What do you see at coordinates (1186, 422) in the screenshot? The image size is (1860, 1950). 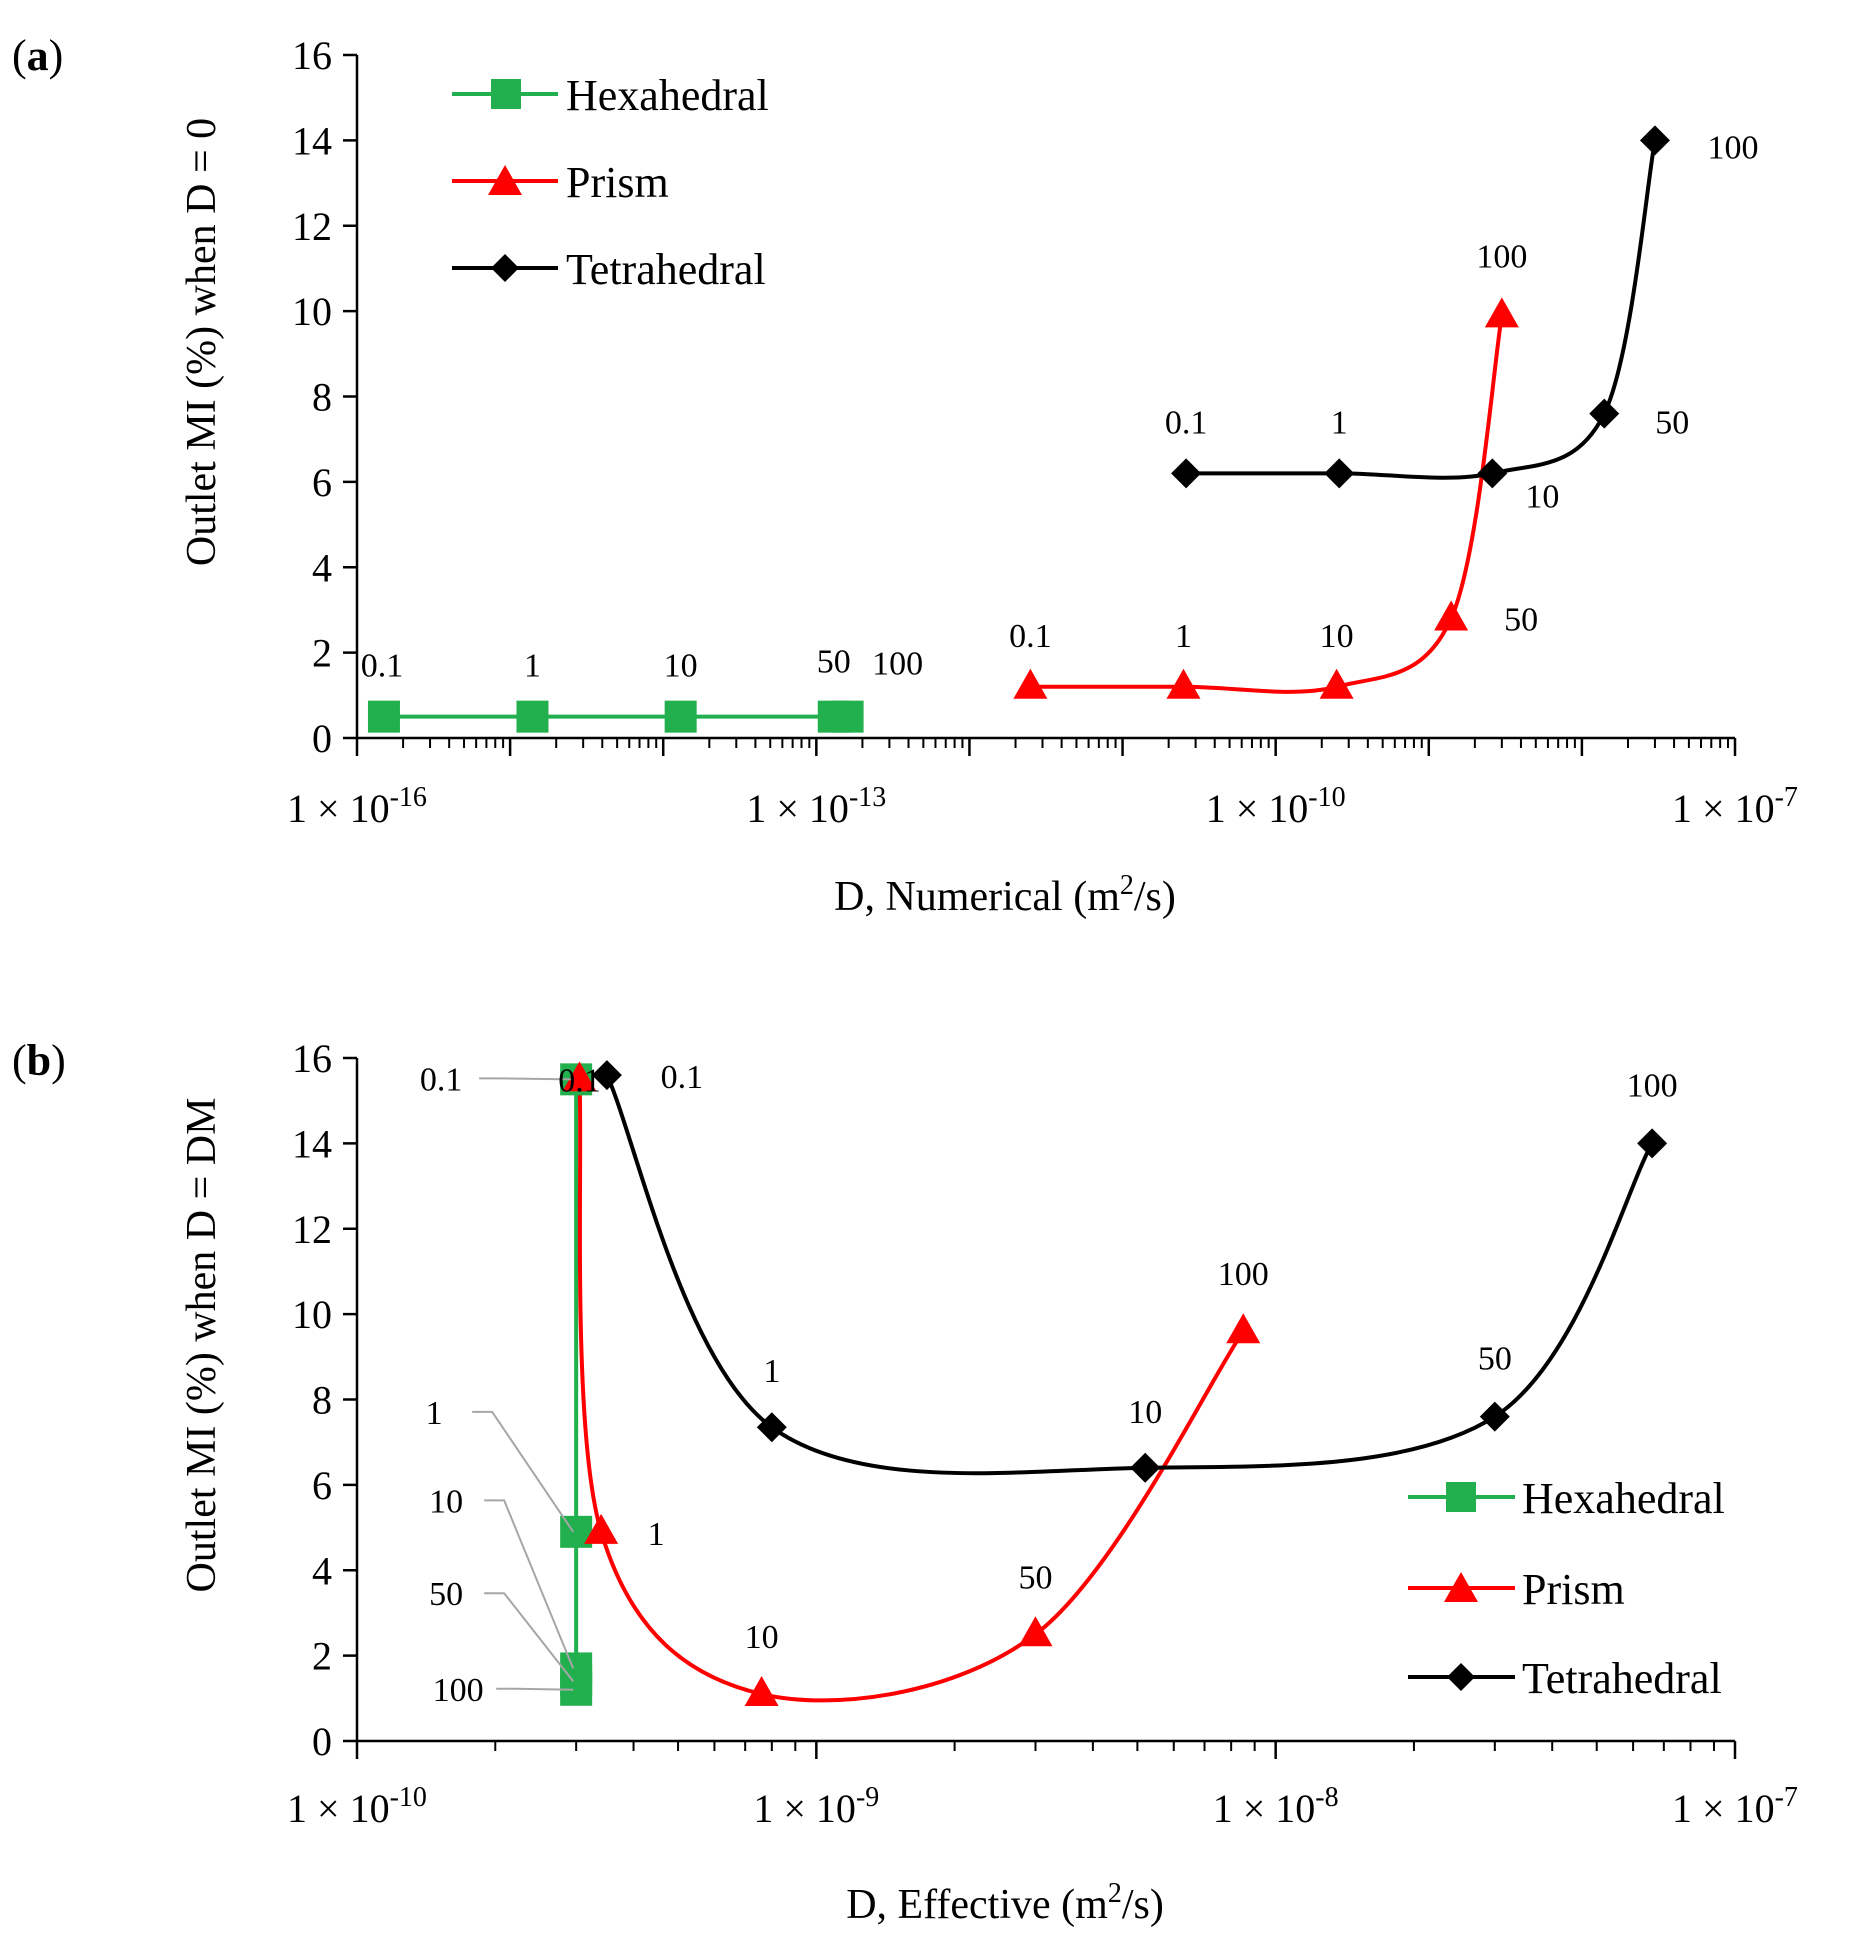 I see `point-label-tetrahedral-a: 0.1` at bounding box center [1186, 422].